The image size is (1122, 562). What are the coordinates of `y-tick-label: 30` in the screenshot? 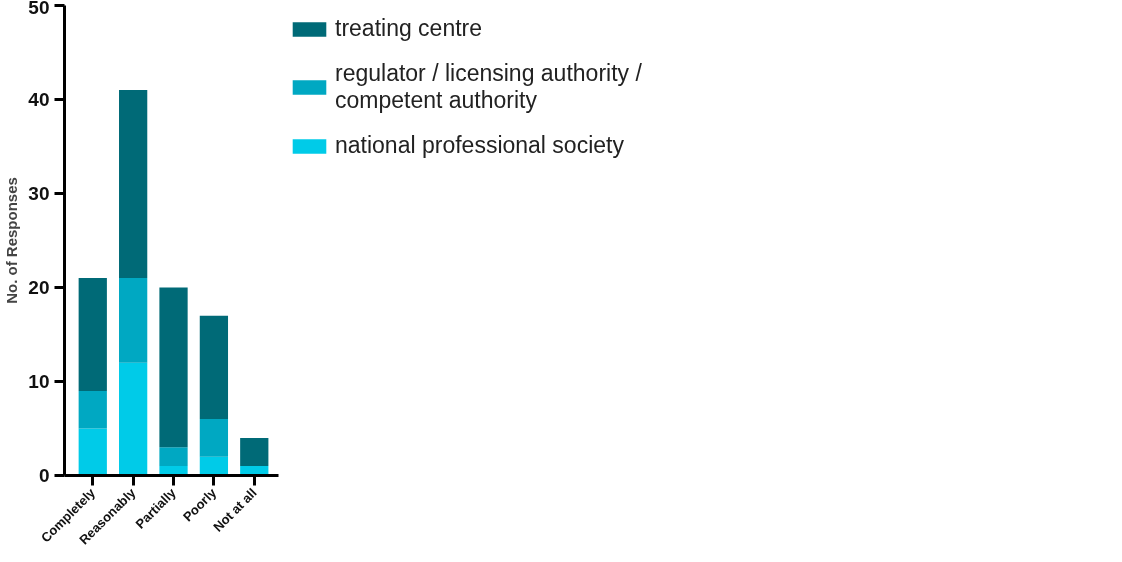 It's located at (39, 193).